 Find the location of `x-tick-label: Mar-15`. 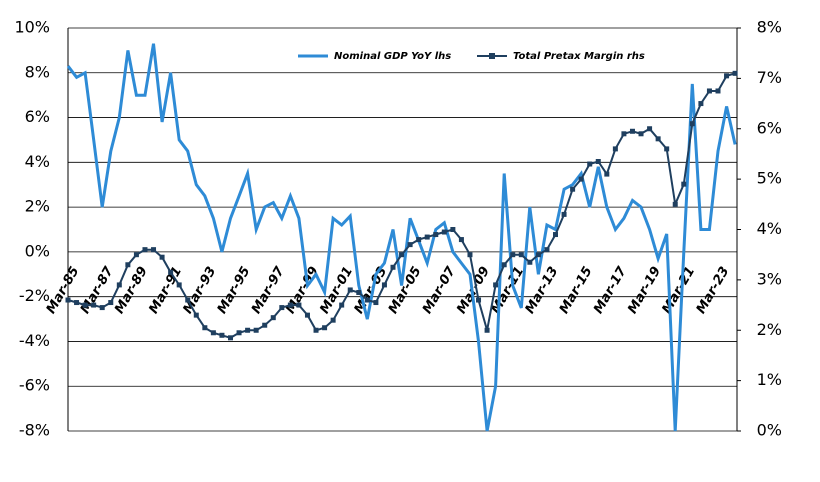

x-tick-label: Mar-15 is located at coordinates (576, 290).